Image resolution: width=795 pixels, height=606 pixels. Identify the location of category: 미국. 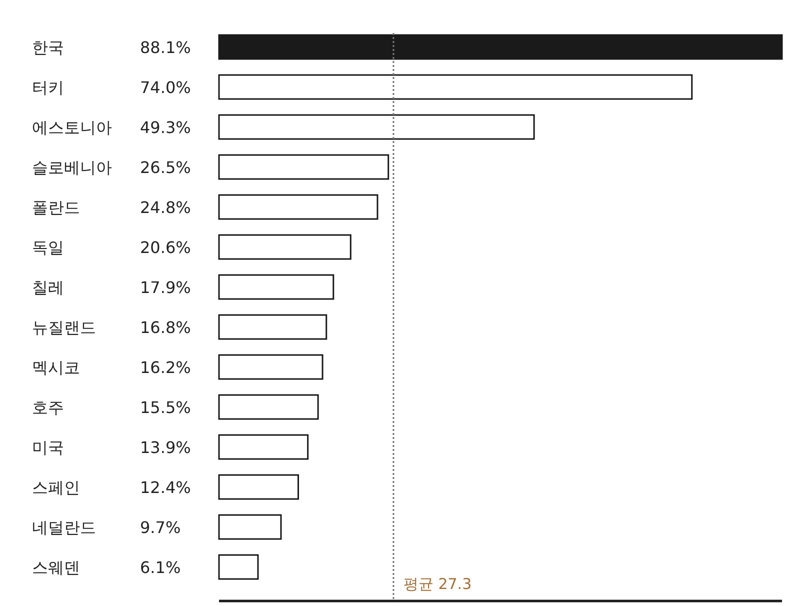
(48, 447).